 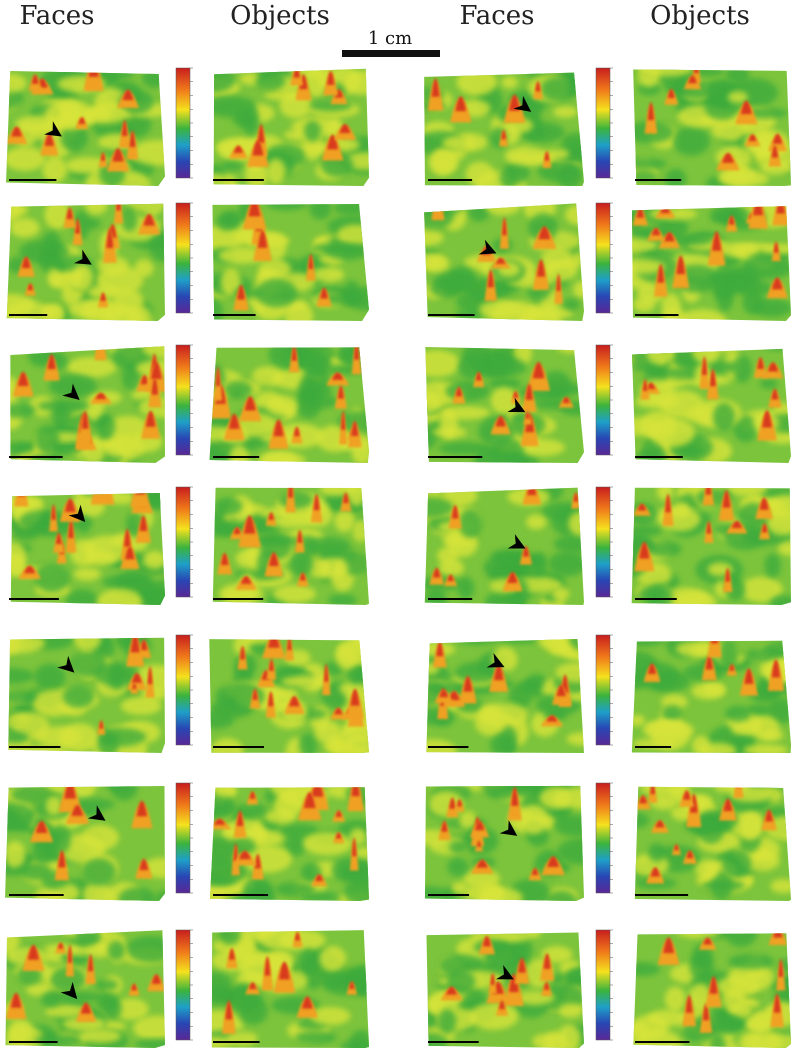 I want to click on arrowhead, so click(x=53, y=129).